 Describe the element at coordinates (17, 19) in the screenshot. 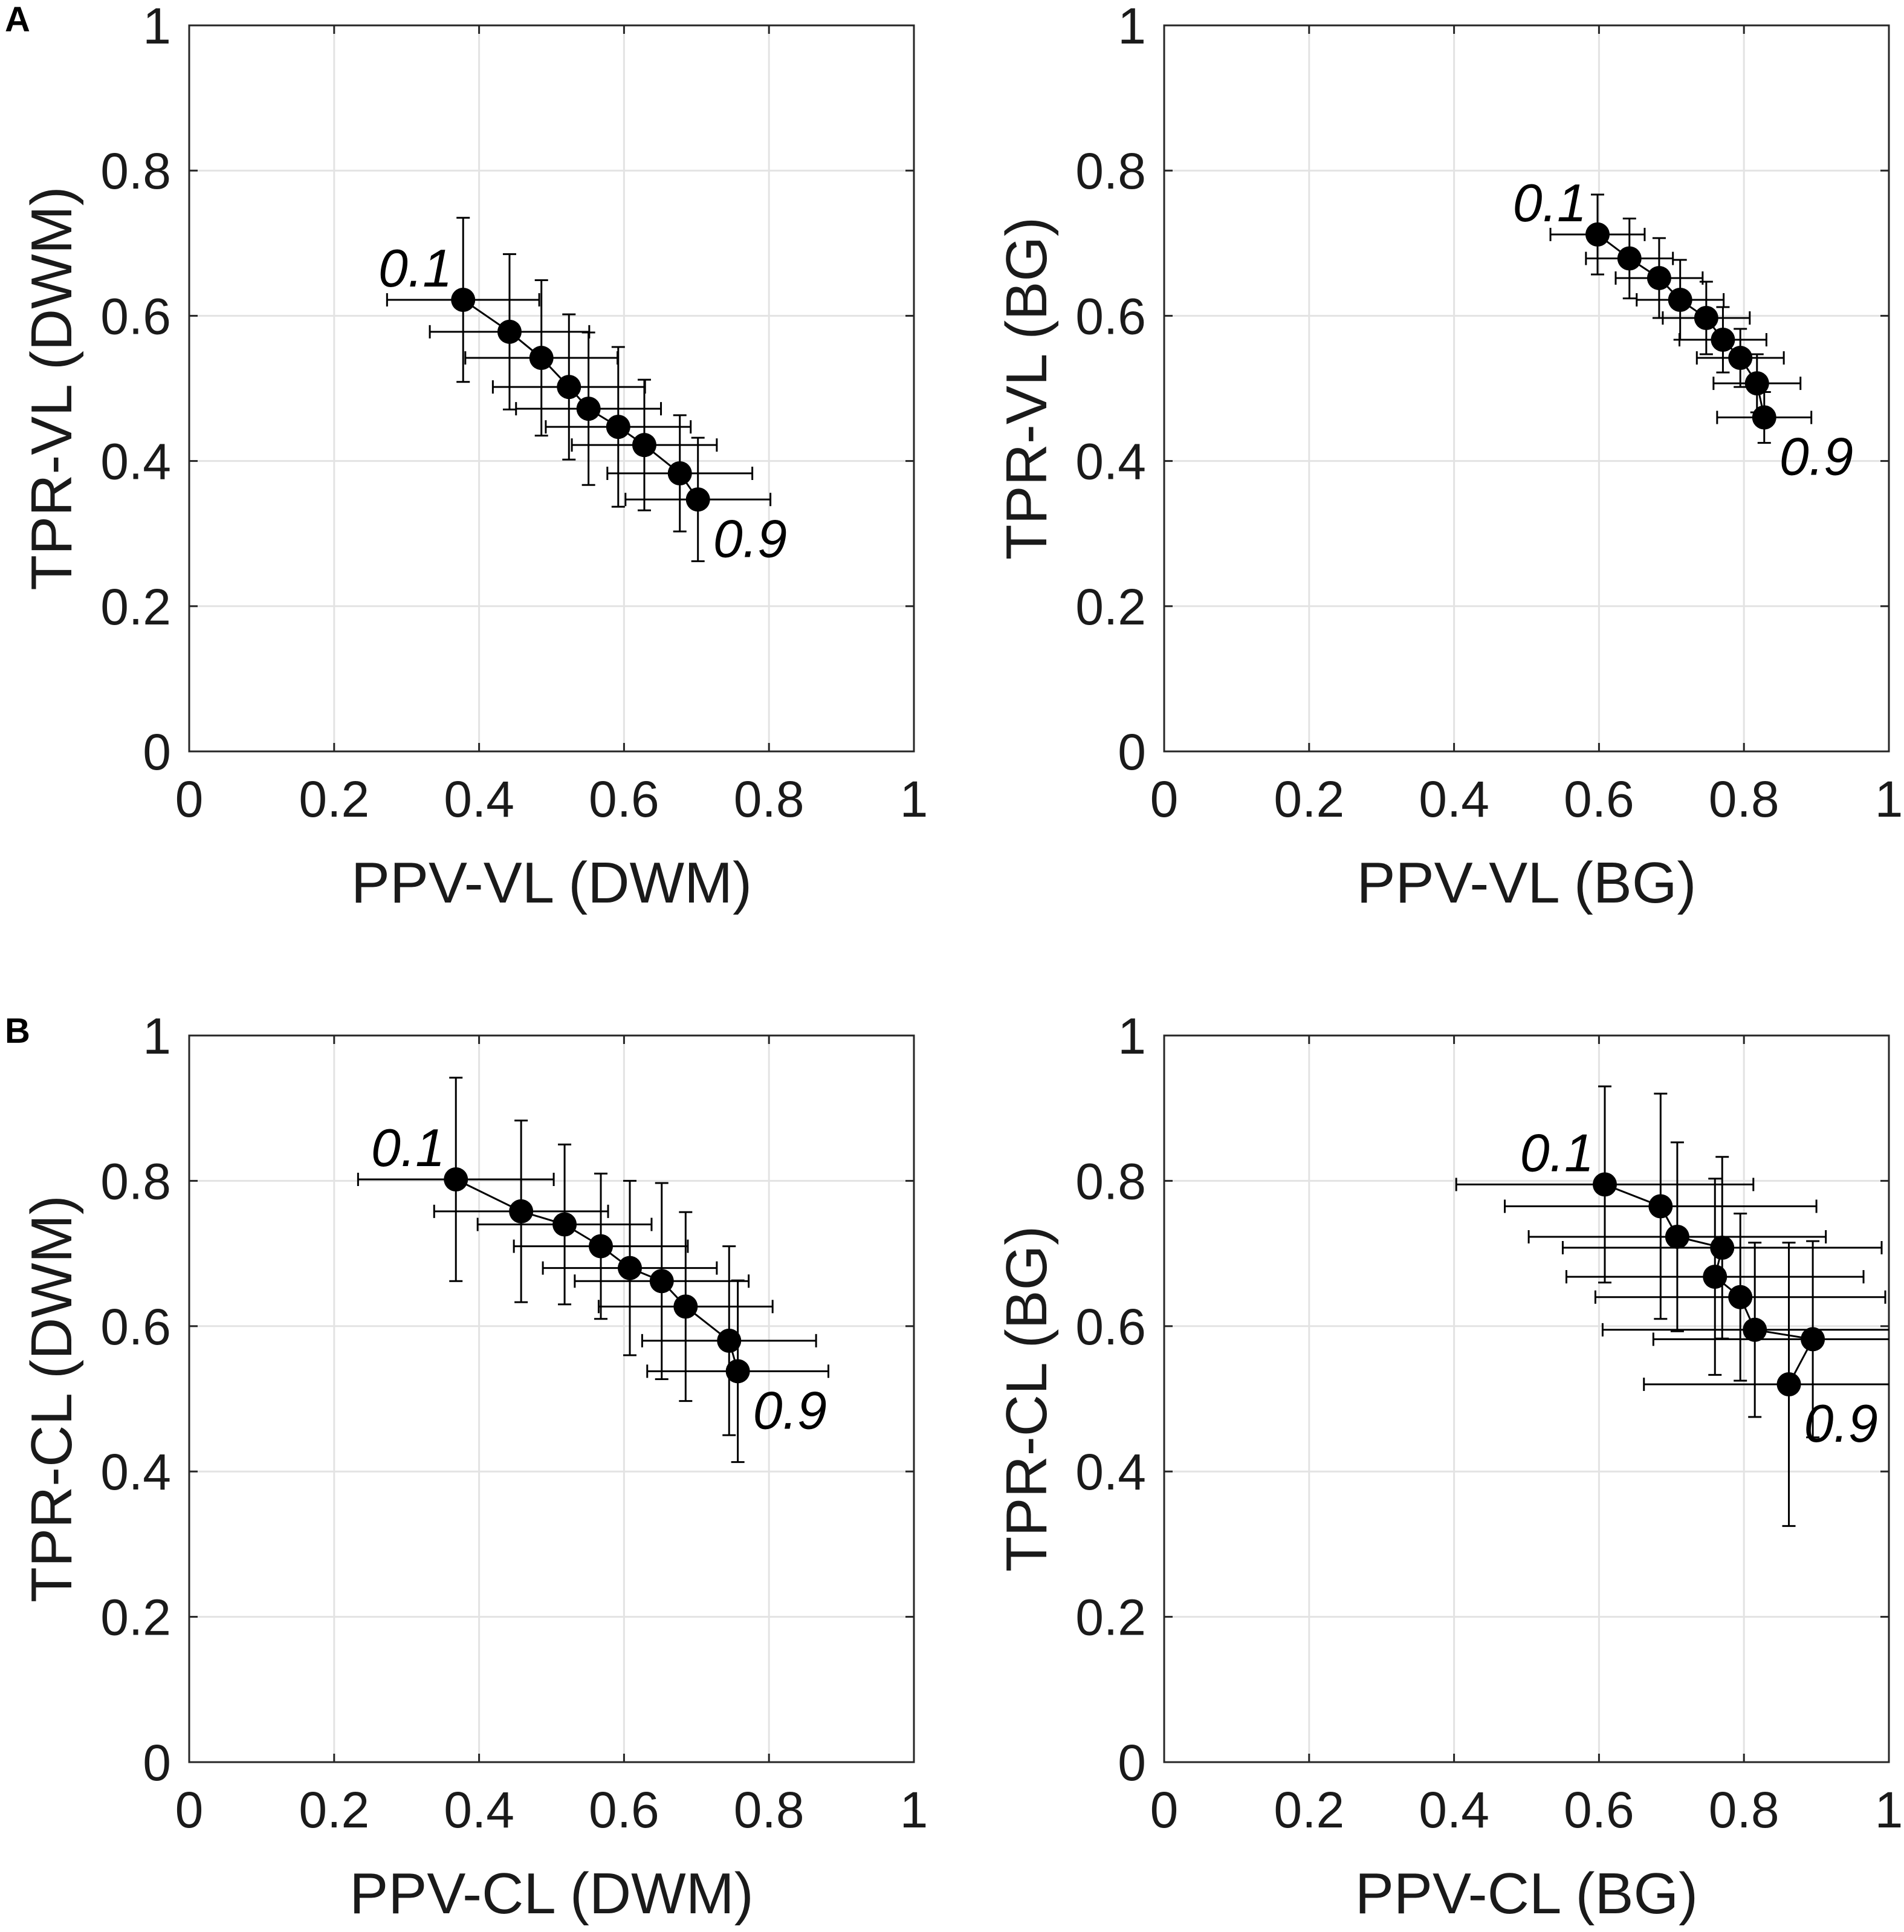

I see `panel-letter-a: A` at that location.